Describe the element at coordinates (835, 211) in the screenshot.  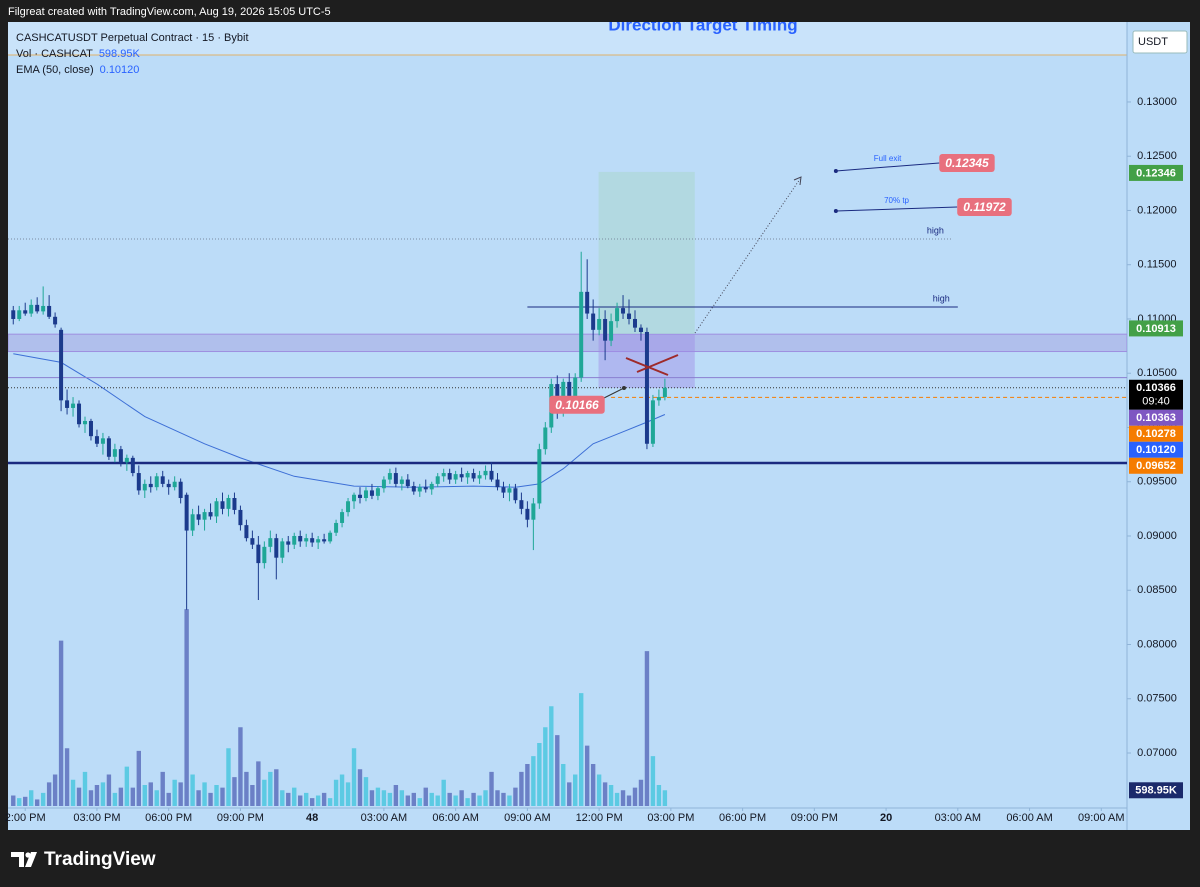
I see `ray-dot` at that location.